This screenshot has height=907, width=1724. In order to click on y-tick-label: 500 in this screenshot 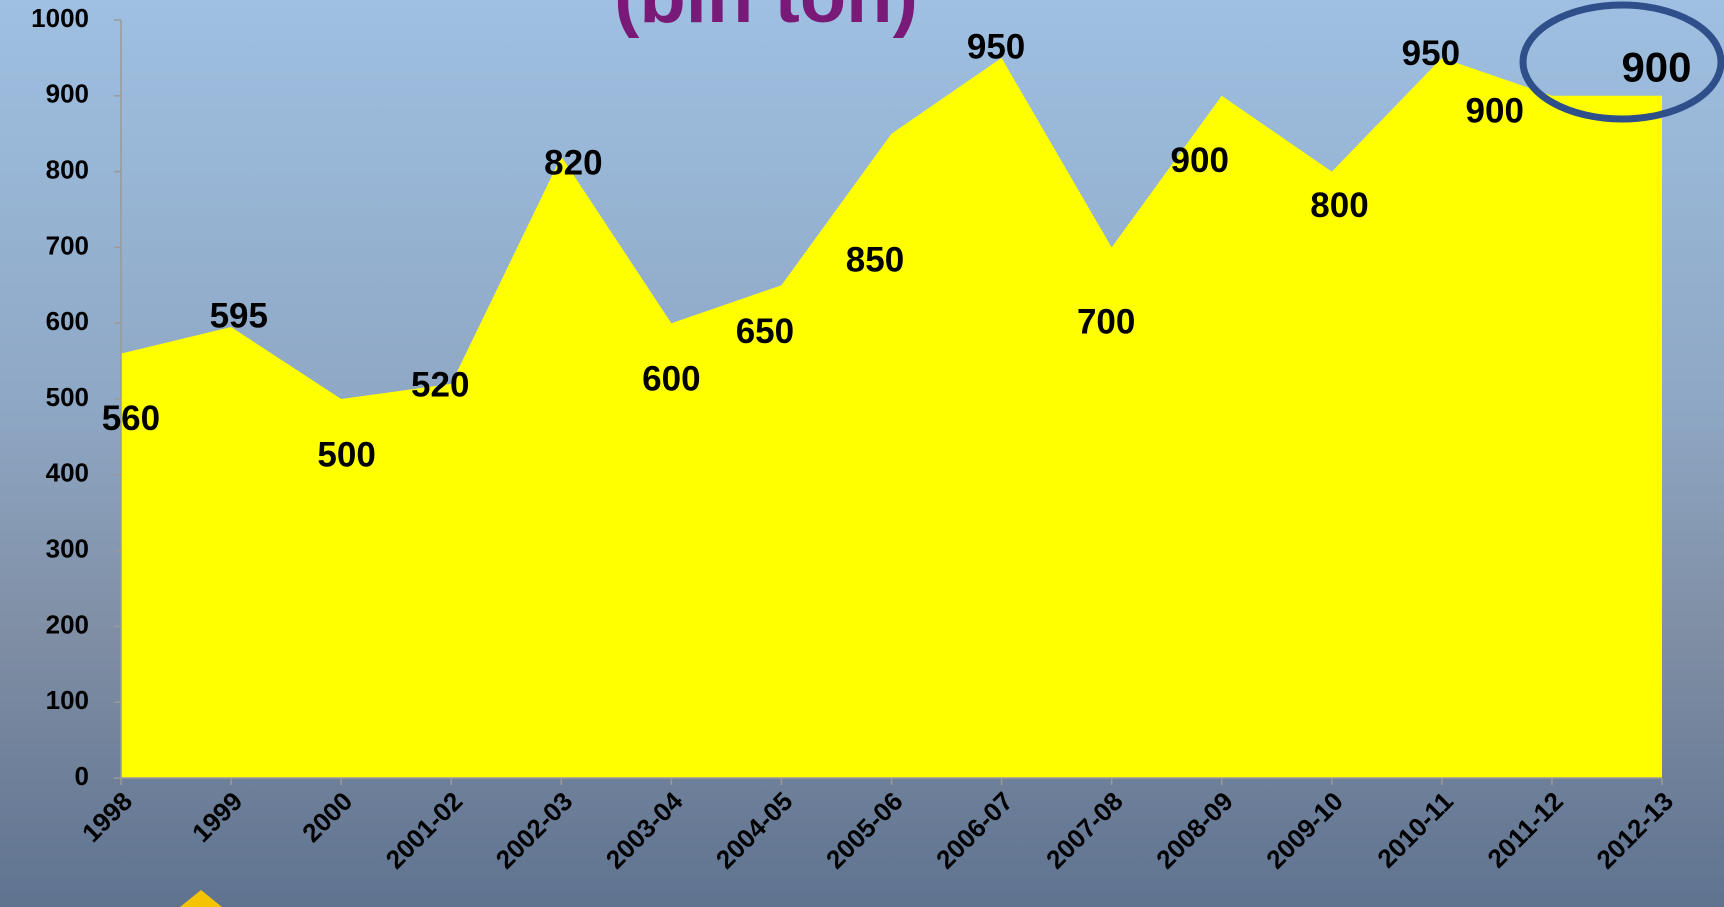, I will do `click(67, 397)`.